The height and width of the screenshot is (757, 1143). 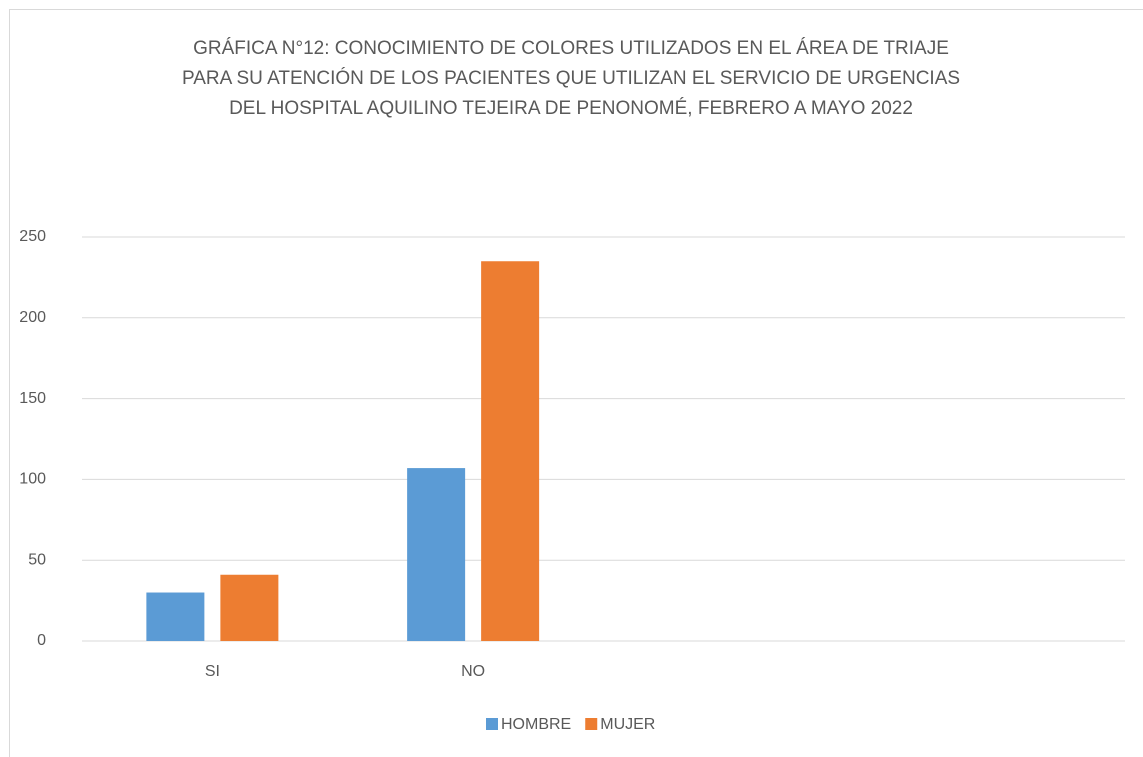 I want to click on legend-label: MUJER, so click(x=627, y=724).